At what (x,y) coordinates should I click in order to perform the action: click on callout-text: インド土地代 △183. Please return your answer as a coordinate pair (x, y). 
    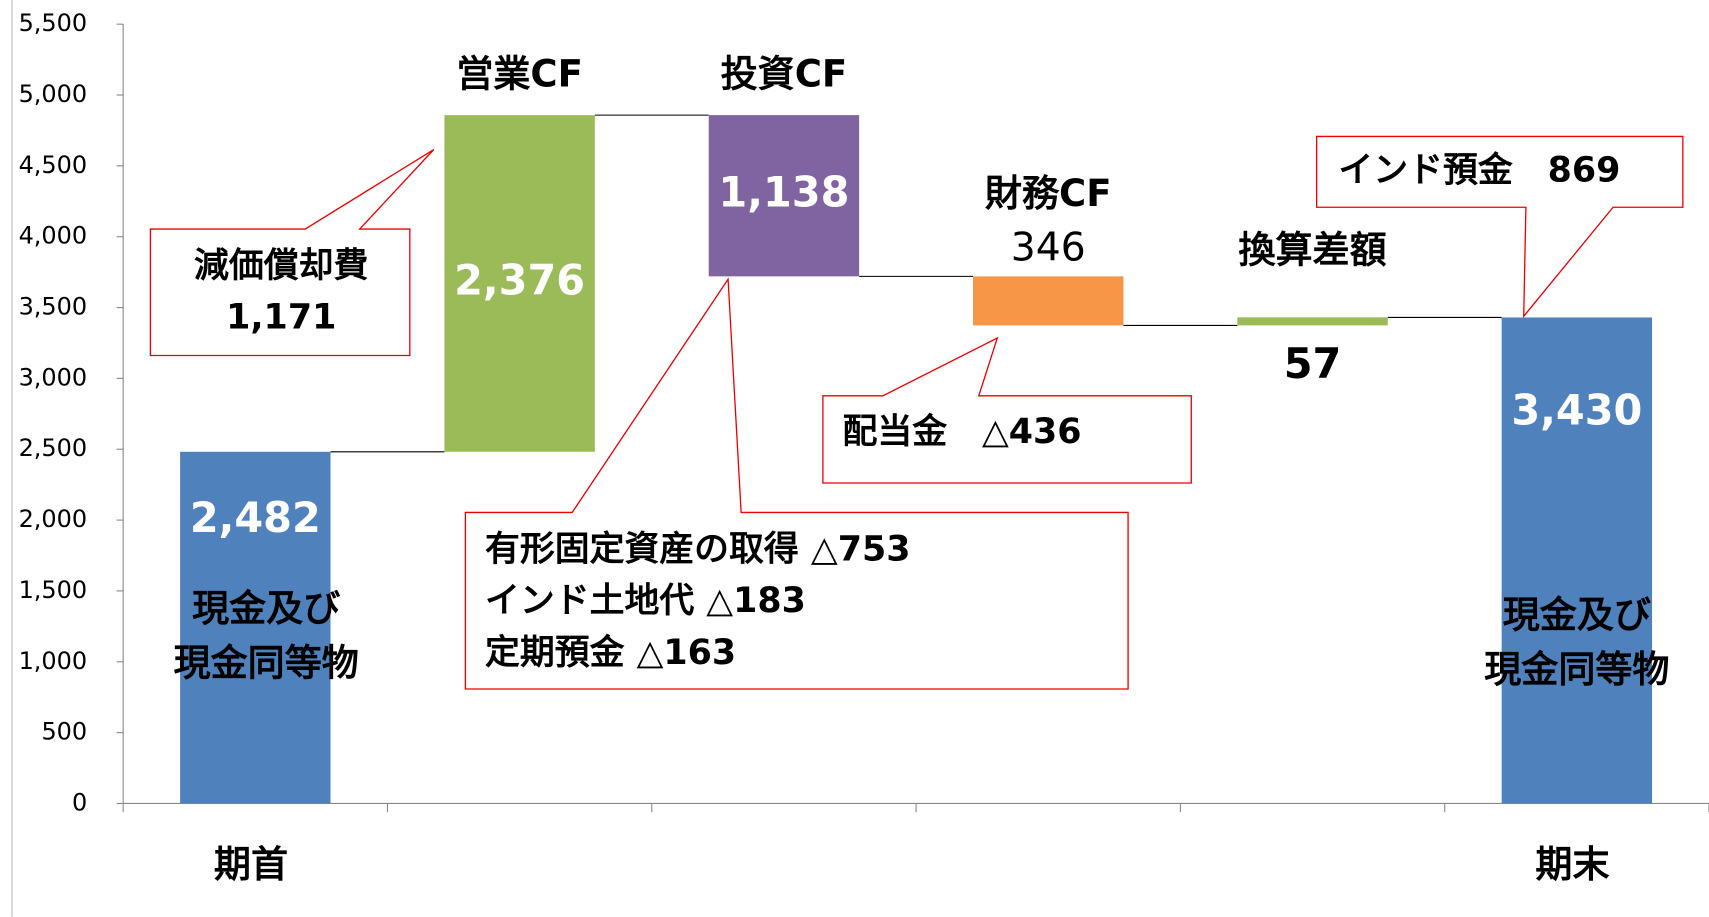
    Looking at the image, I should click on (645, 601).